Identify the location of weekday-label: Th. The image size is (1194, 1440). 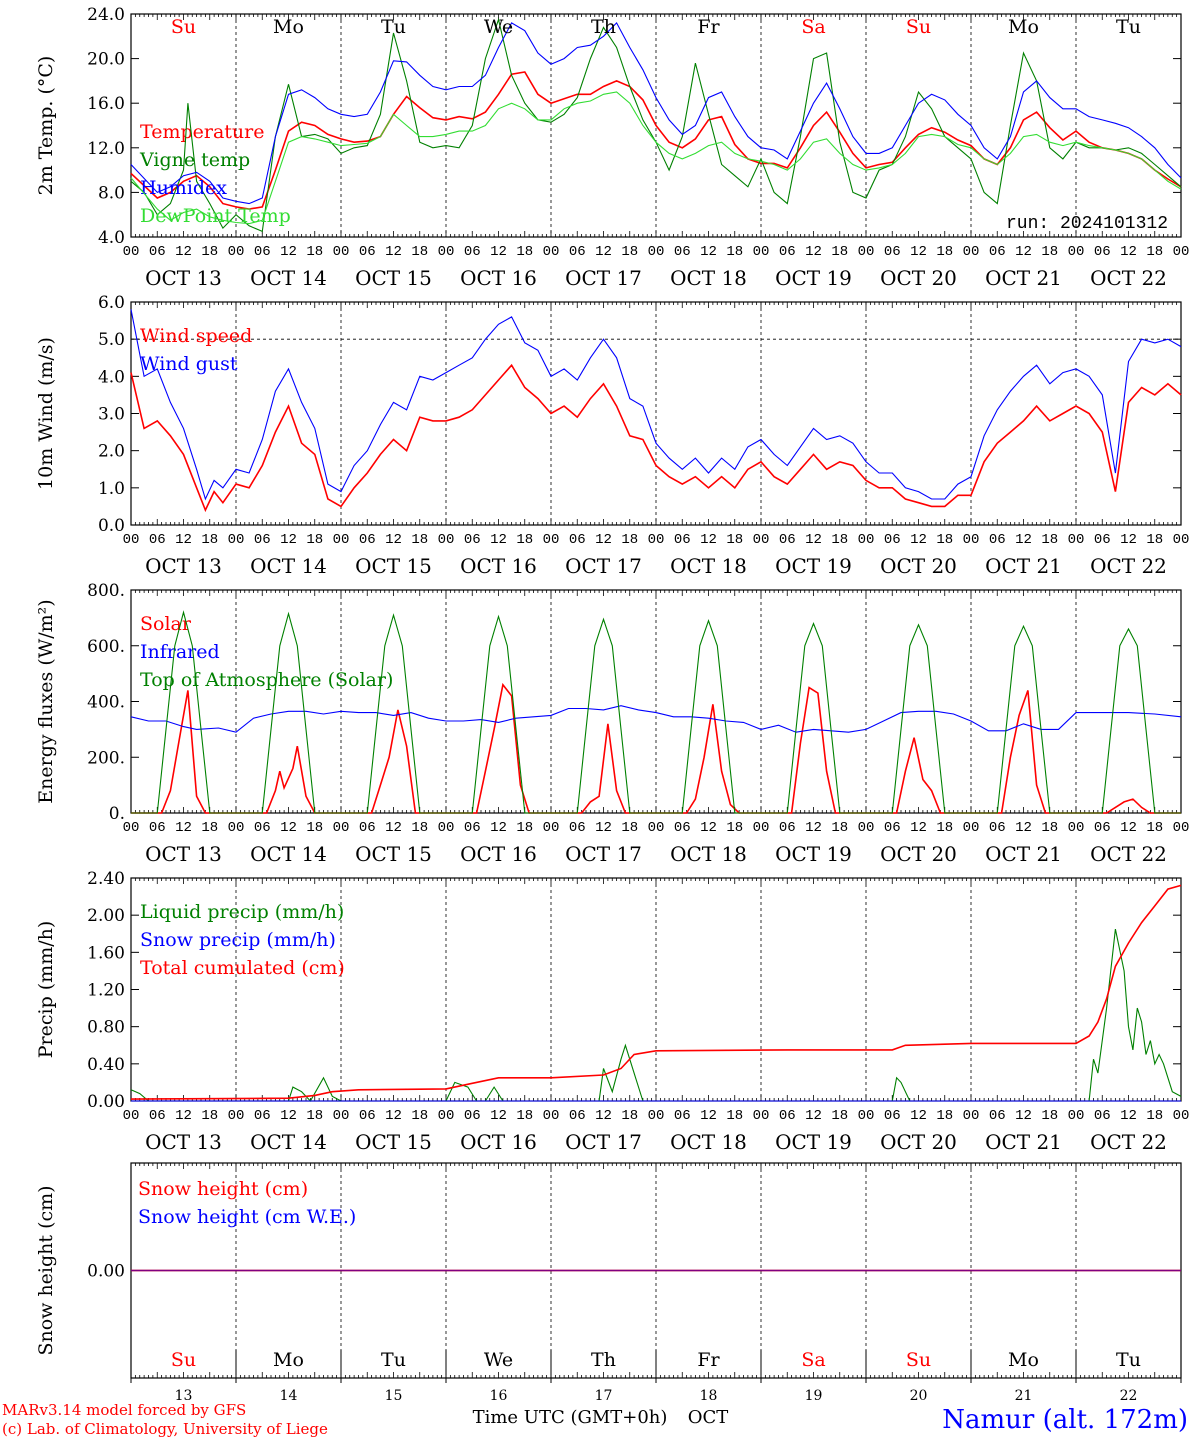
(603, 1360).